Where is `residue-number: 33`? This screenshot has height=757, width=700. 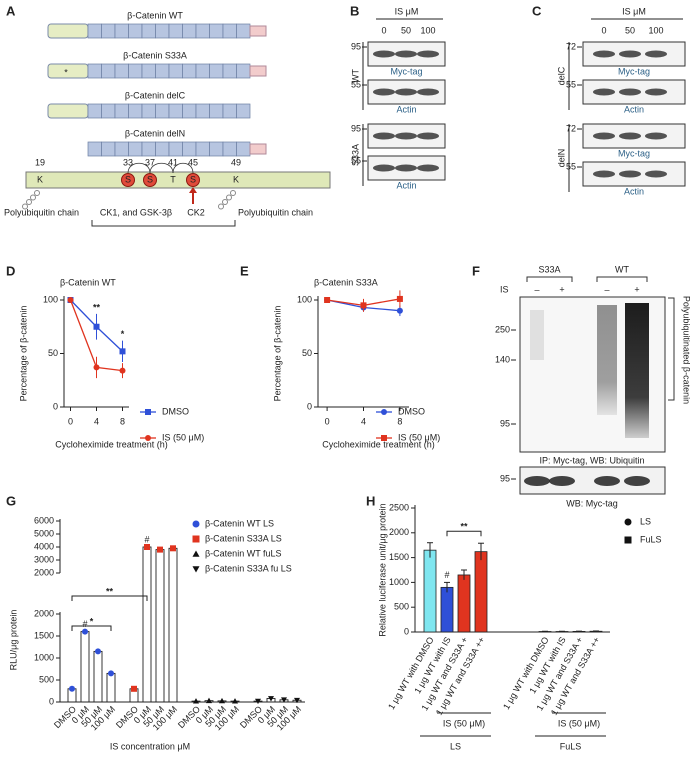
residue-number: 33 is located at coordinates (128, 162).